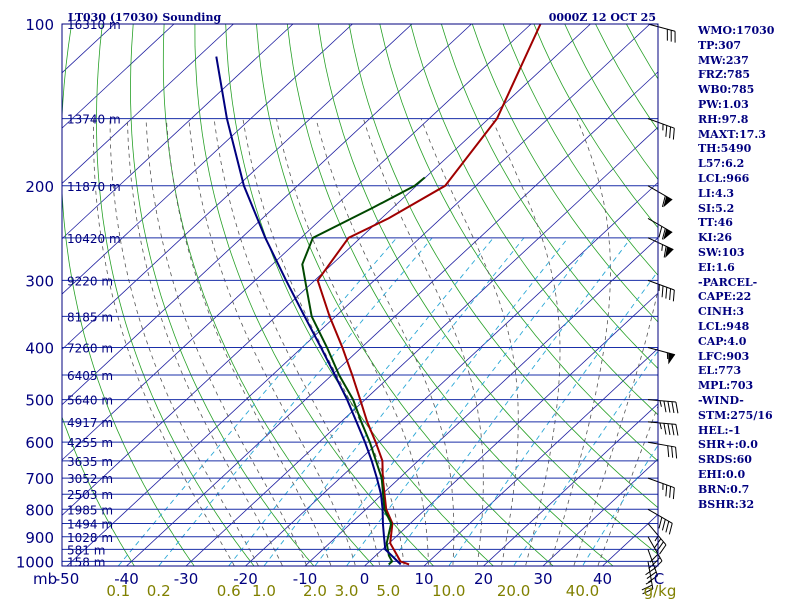 The width and height of the screenshot is (800, 600). I want to click on index-line: SW:103, so click(721, 252).